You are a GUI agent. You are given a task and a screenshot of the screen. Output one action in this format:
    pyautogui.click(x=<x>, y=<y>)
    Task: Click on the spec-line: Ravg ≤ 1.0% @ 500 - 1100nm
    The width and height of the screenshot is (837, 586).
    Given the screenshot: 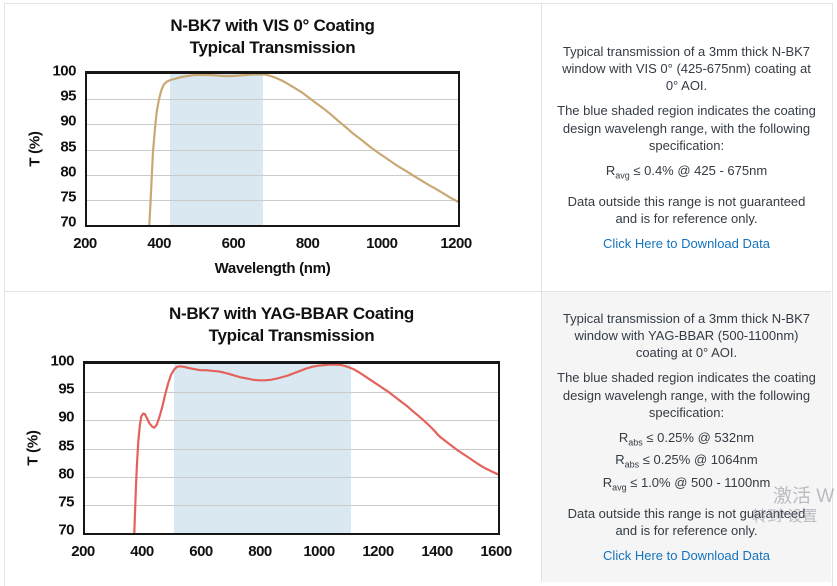 What is the action you would take?
    pyautogui.click(x=686, y=484)
    